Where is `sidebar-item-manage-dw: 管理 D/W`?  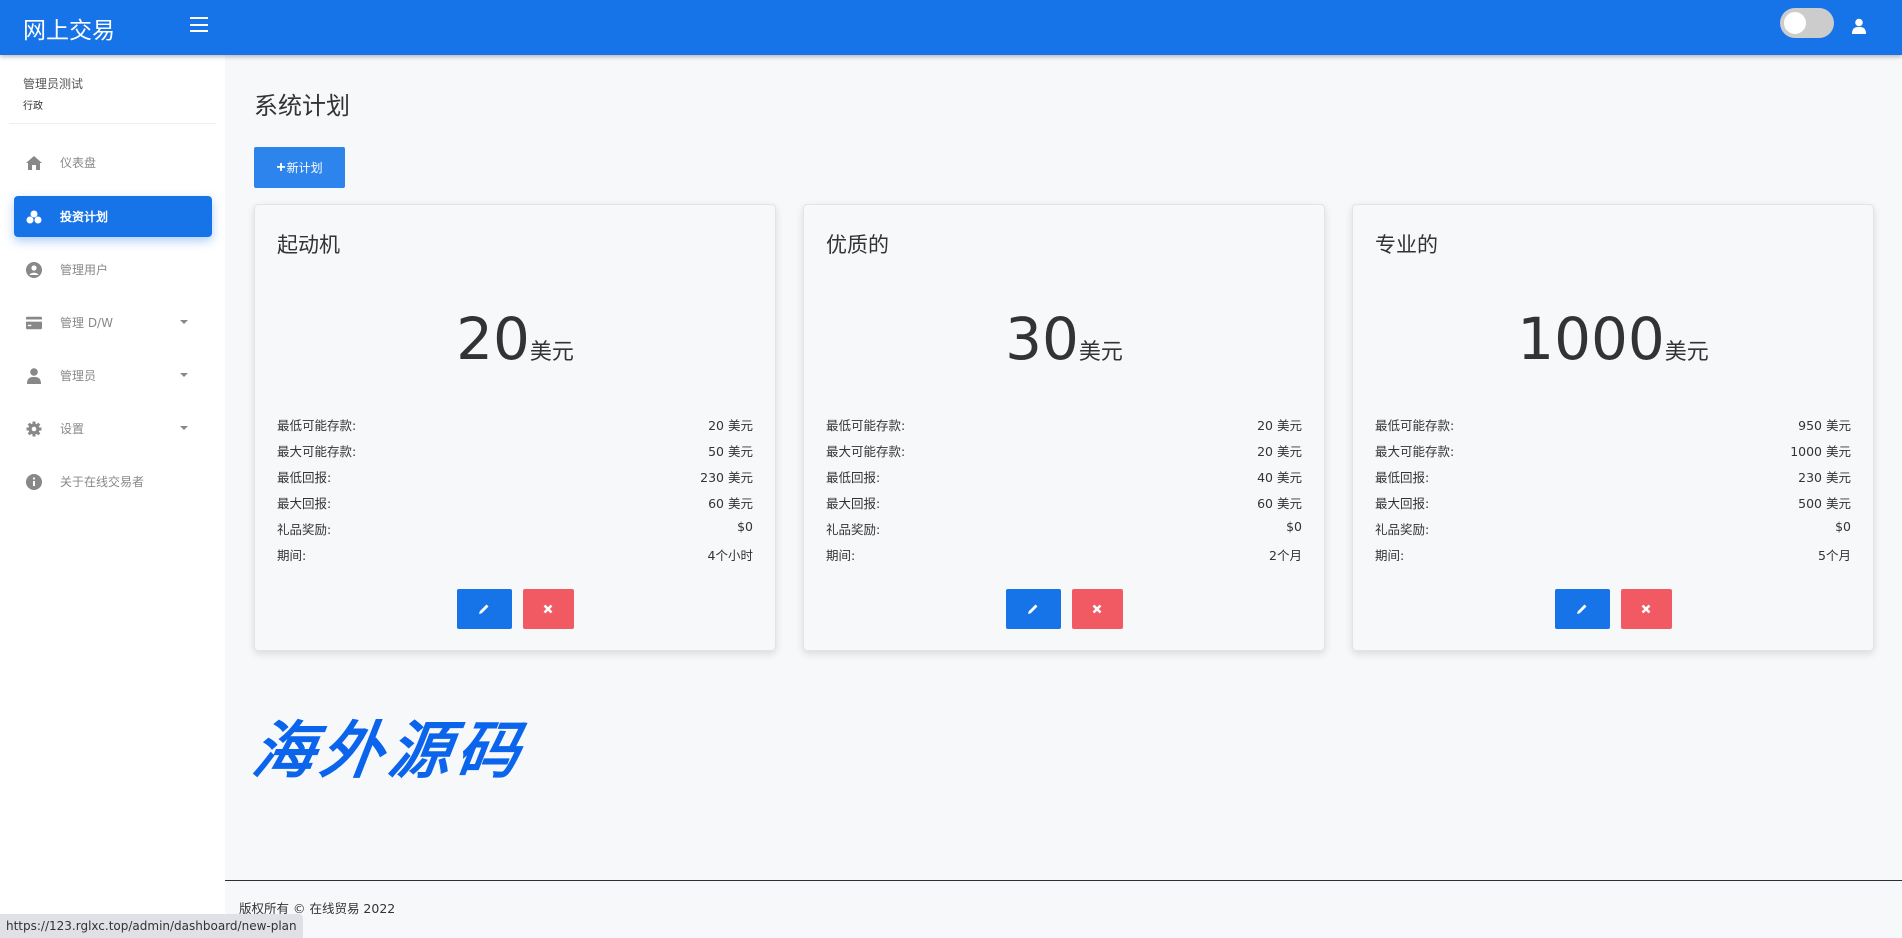 sidebar-item-manage-dw: 管理 D/W is located at coordinates (113, 322).